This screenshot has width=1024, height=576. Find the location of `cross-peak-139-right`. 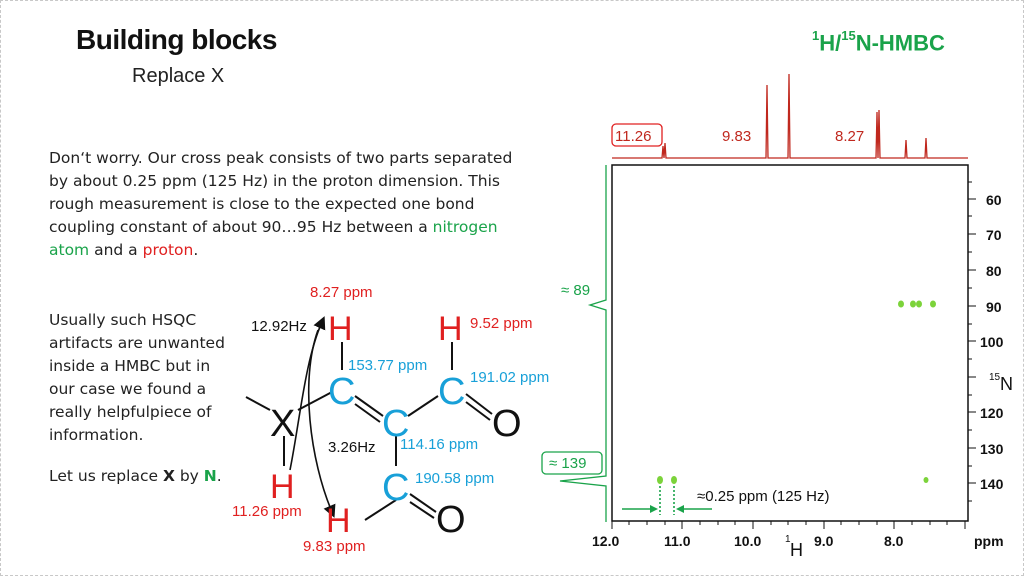

cross-peak-139-right is located at coordinates (674, 480).